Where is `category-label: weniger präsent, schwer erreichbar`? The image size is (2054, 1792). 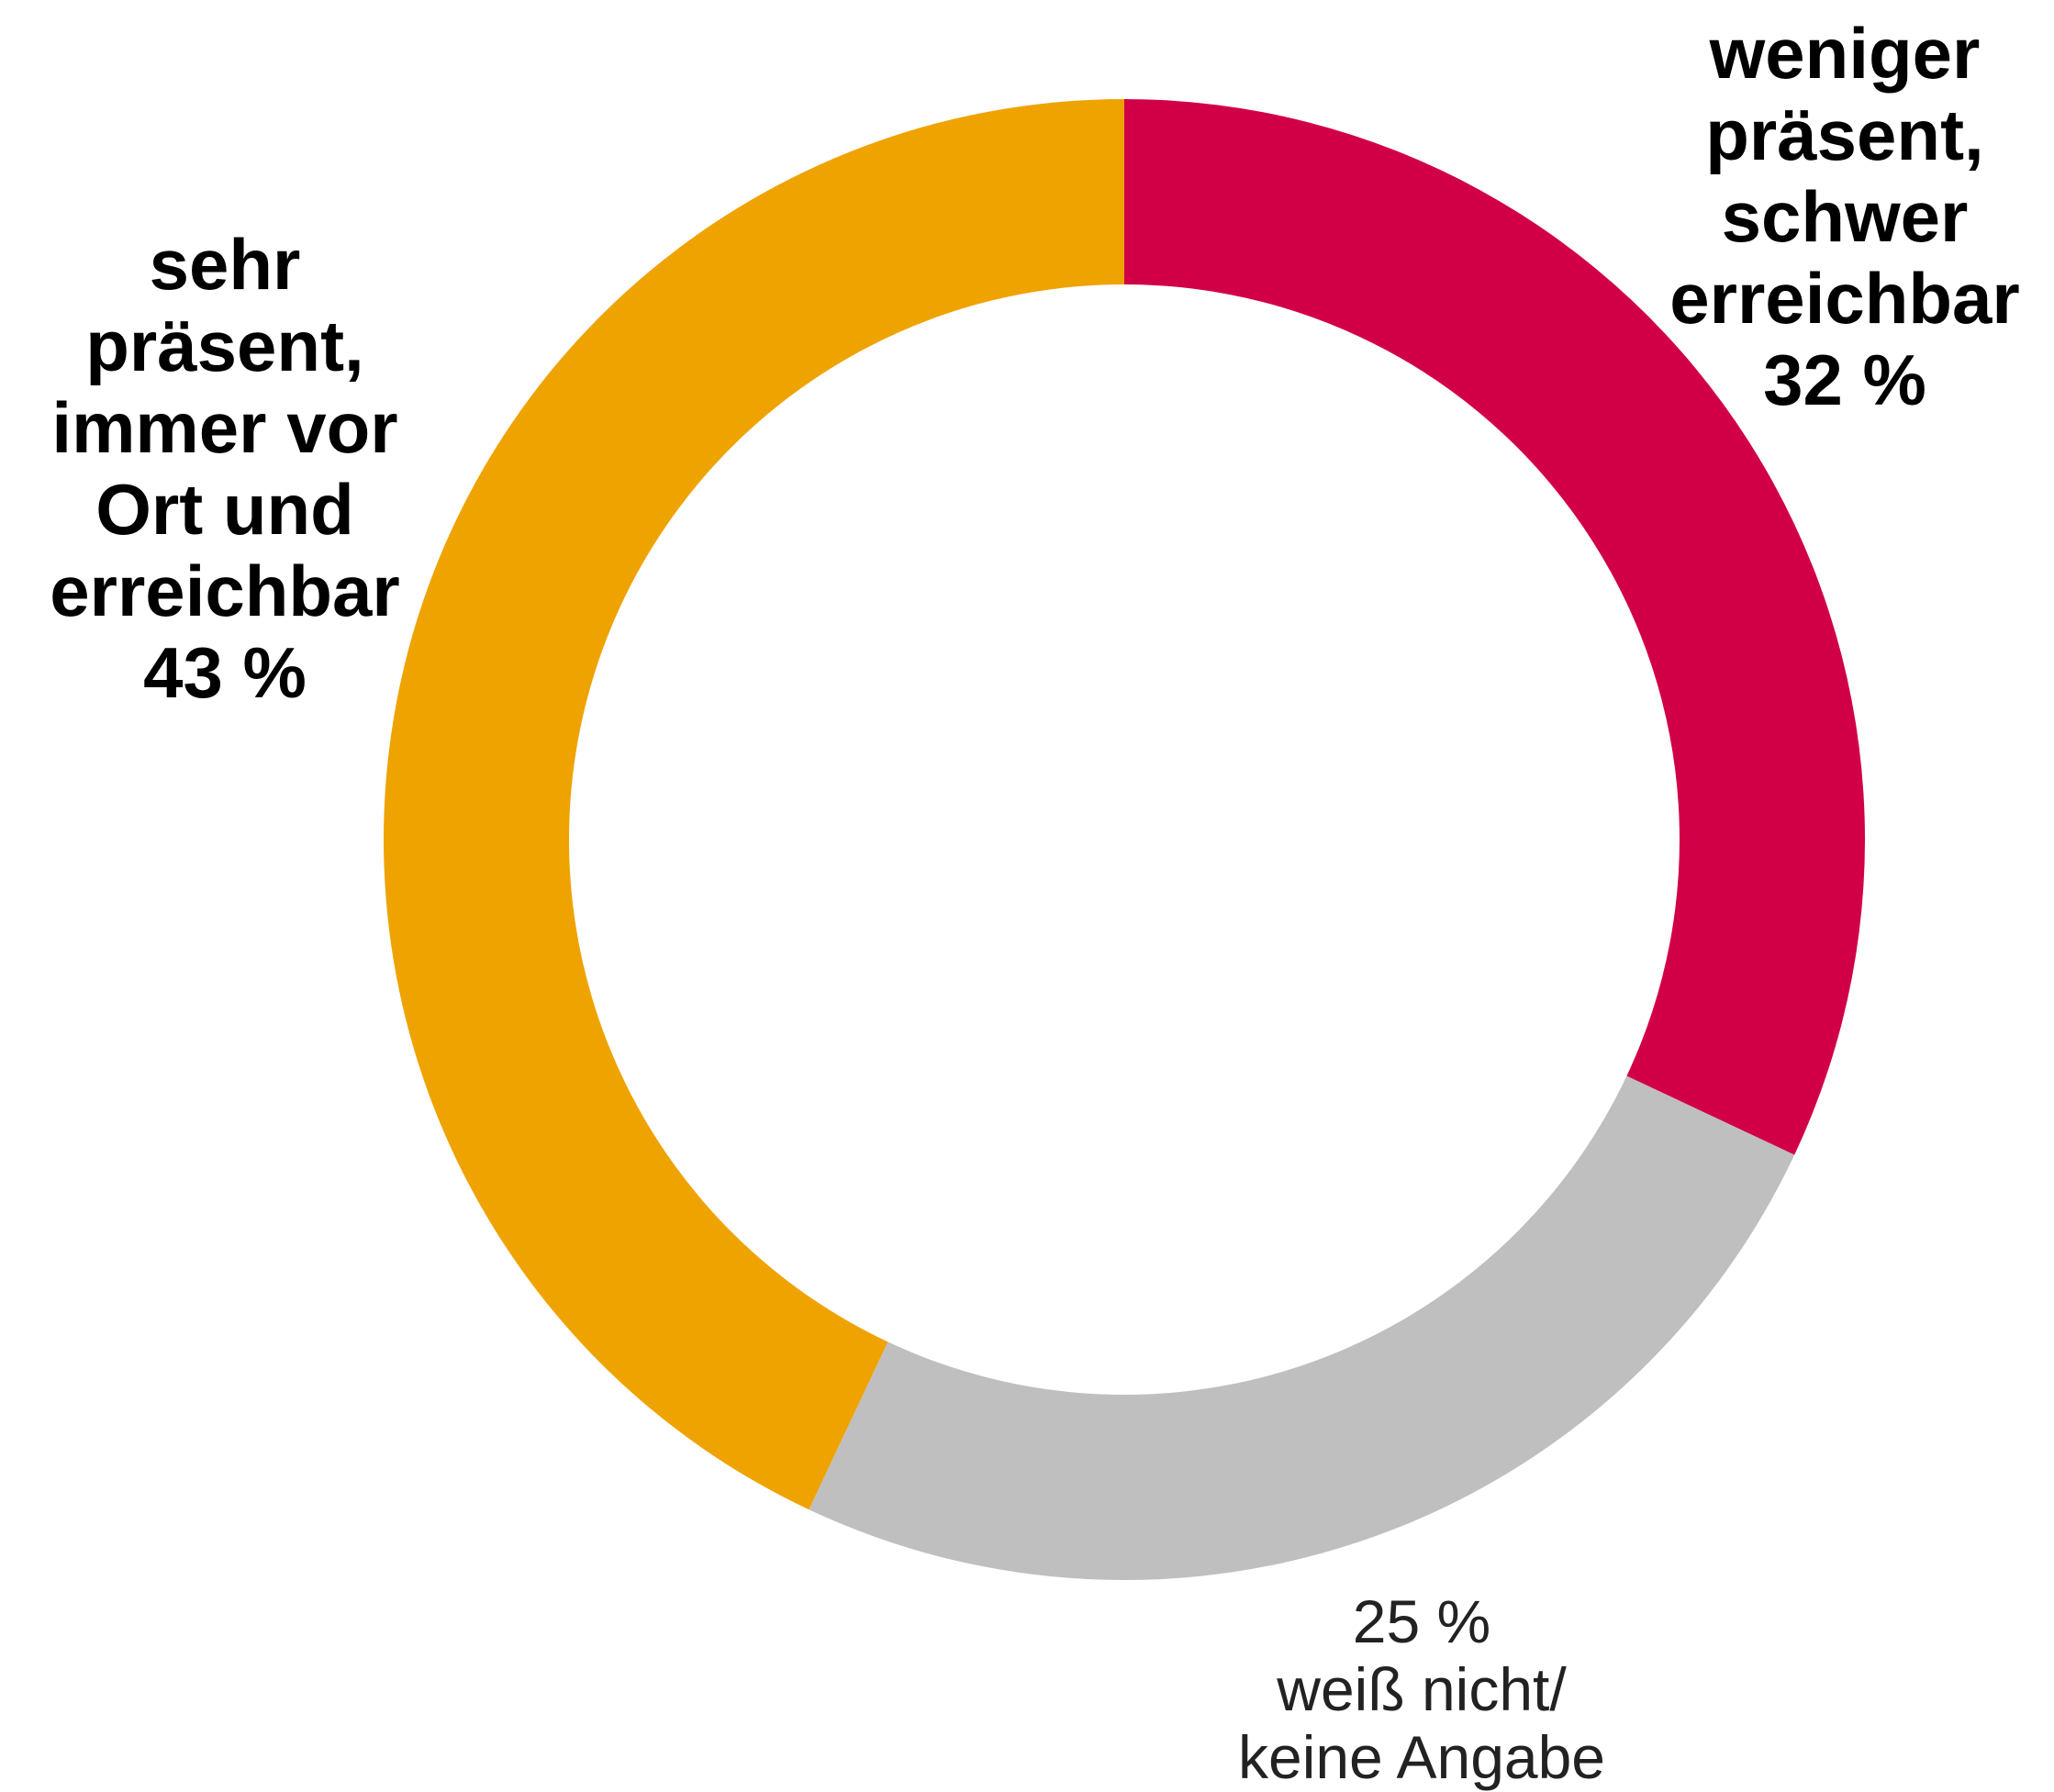 category-label: weniger präsent, schwer erreichbar is located at coordinates (1844, 176).